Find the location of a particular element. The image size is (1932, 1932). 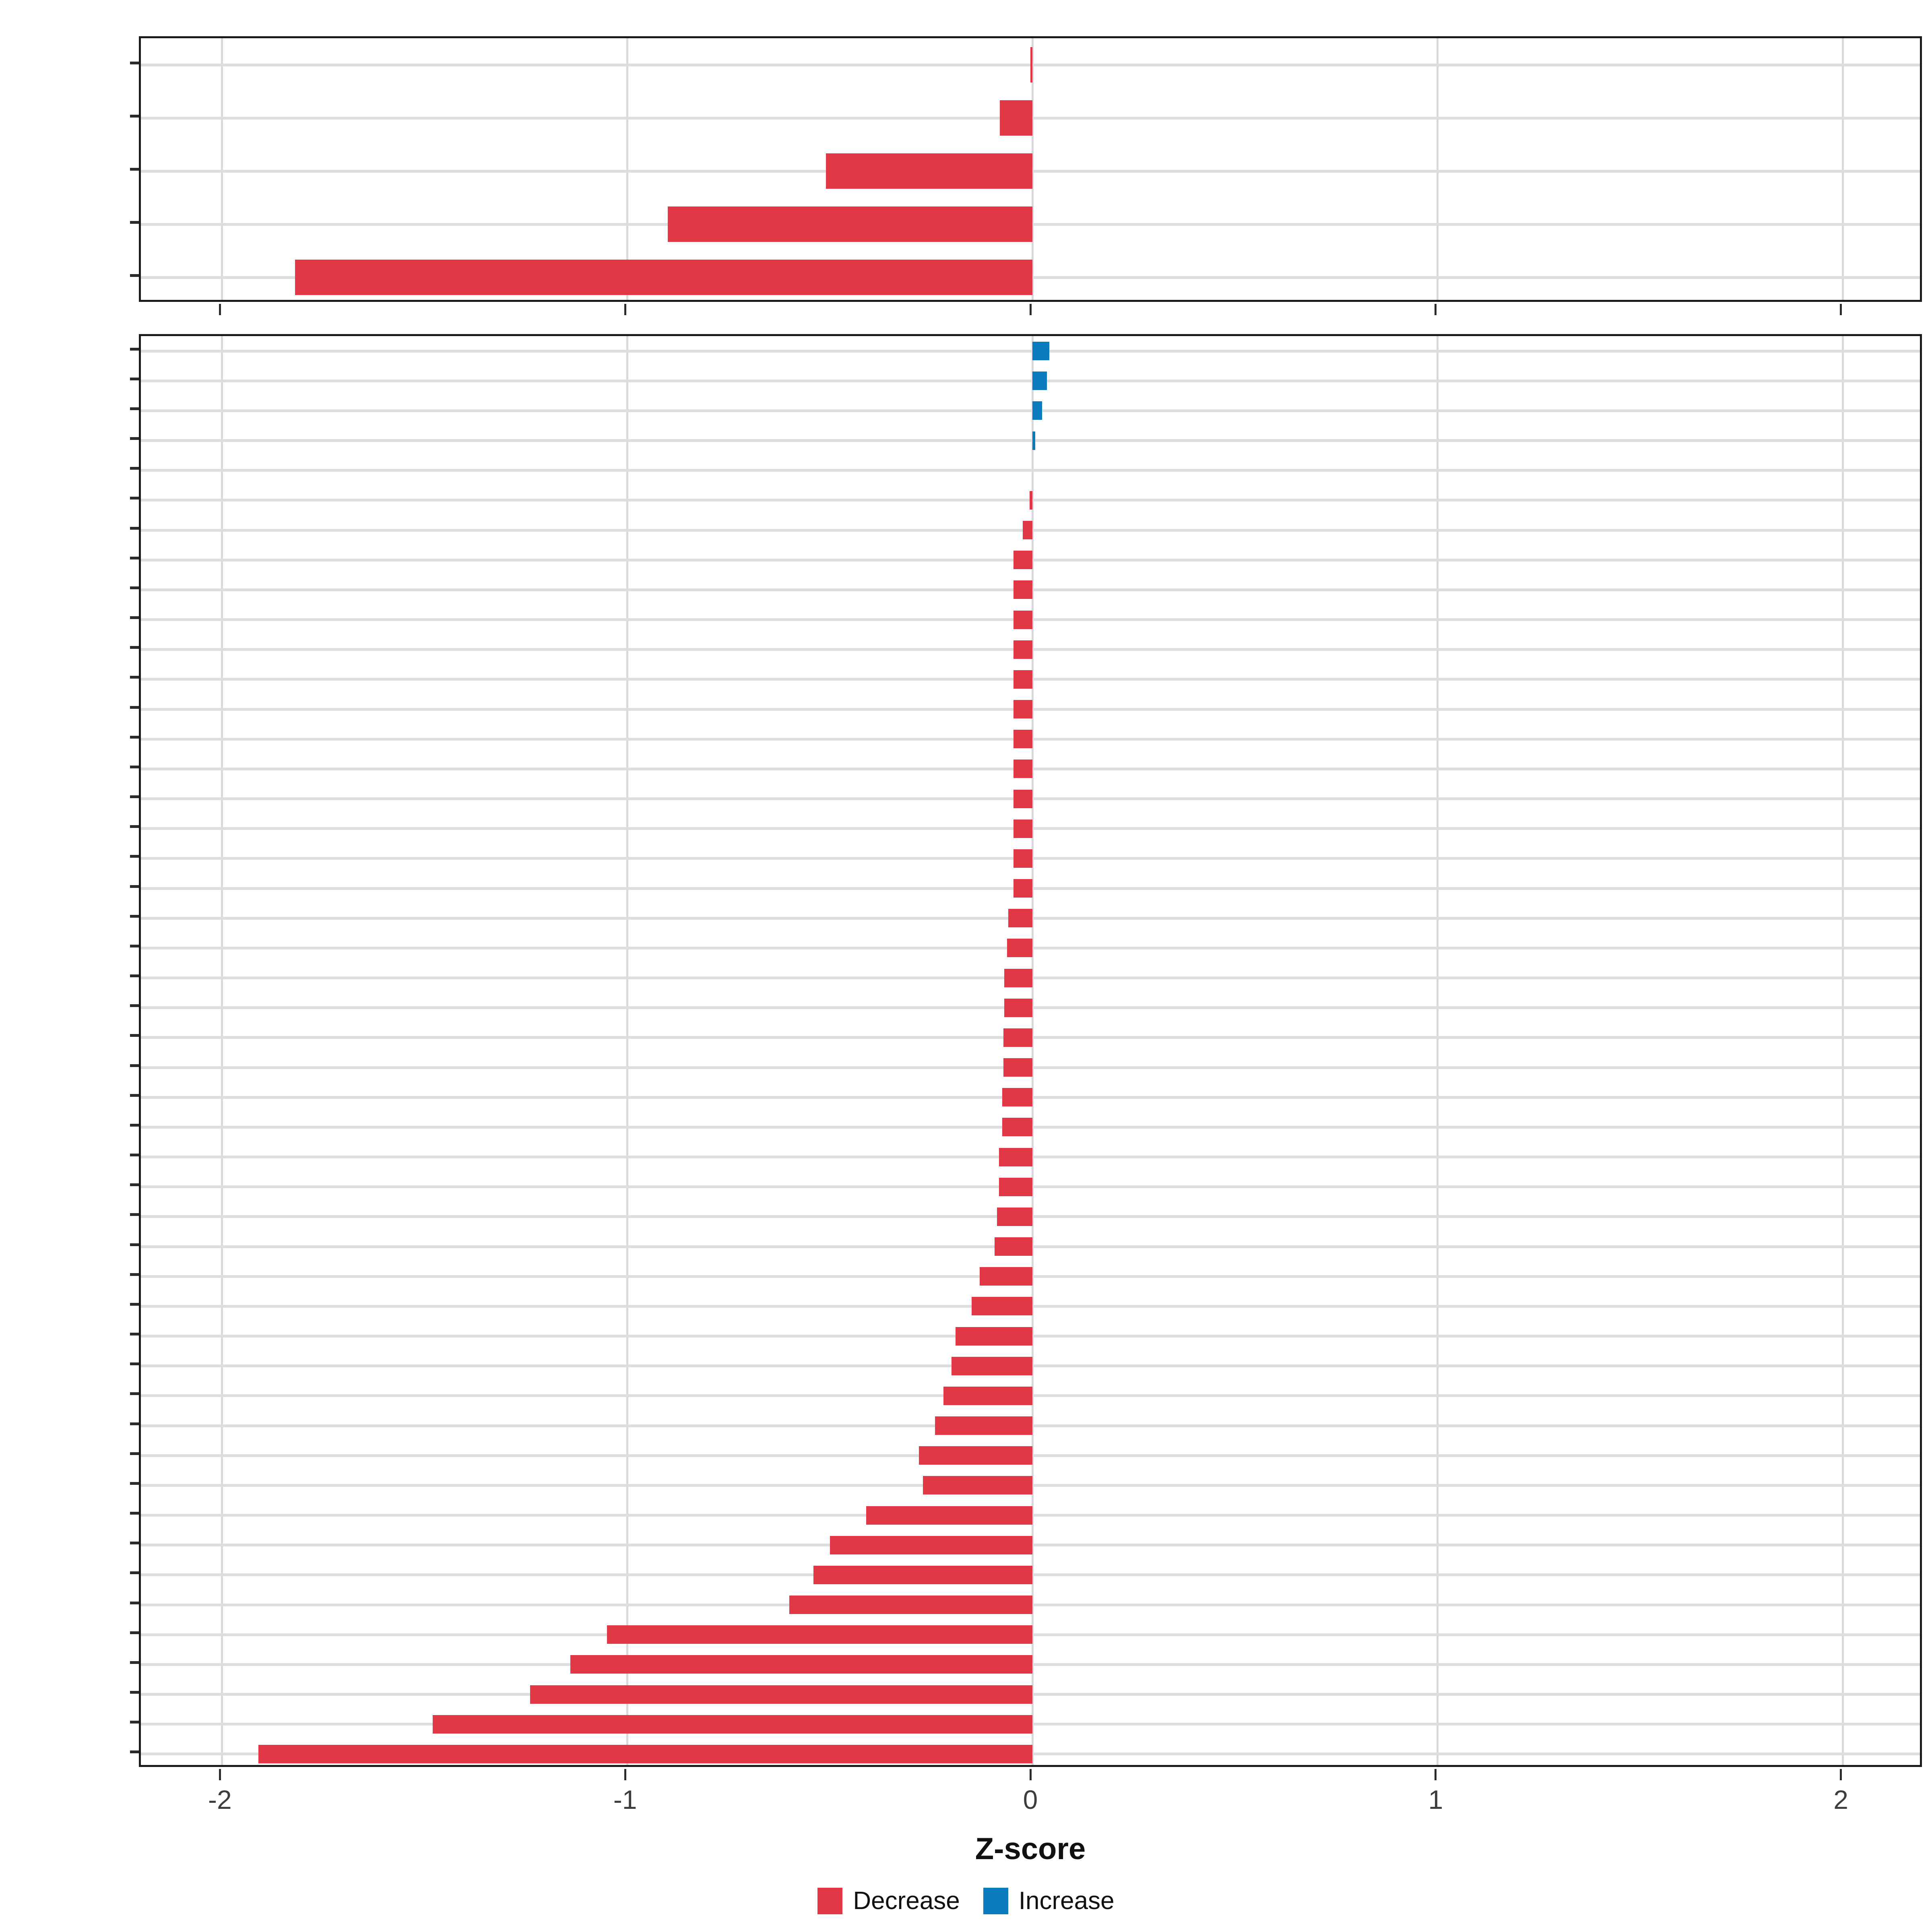

bar-PL12 is located at coordinates (1020, 918).